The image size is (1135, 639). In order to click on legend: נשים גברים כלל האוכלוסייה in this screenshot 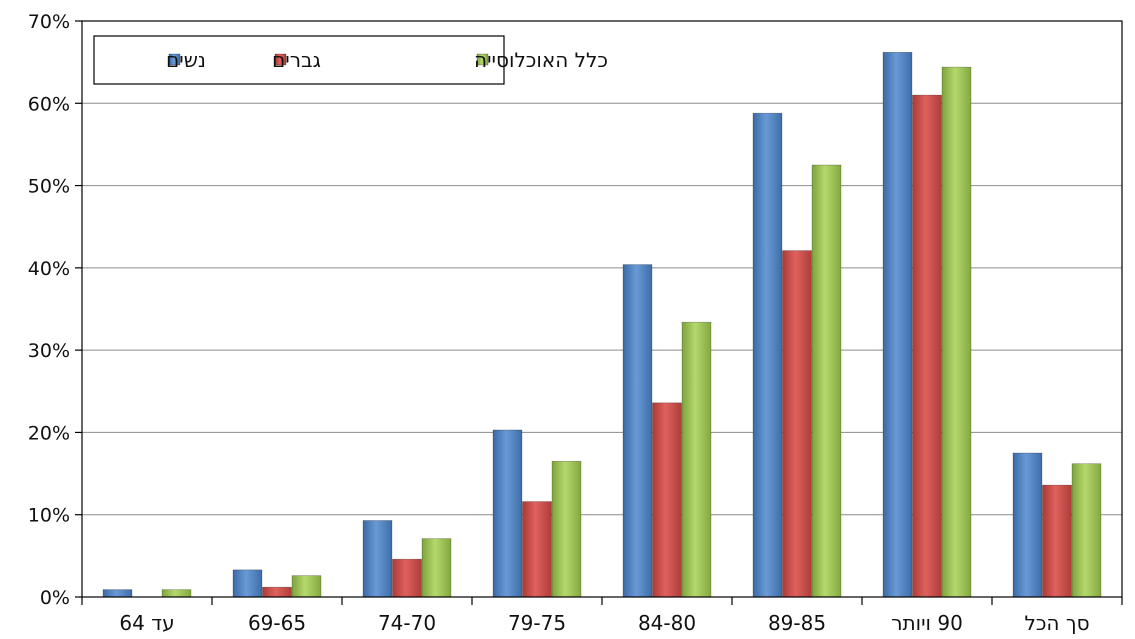, I will do `click(350, 60)`.